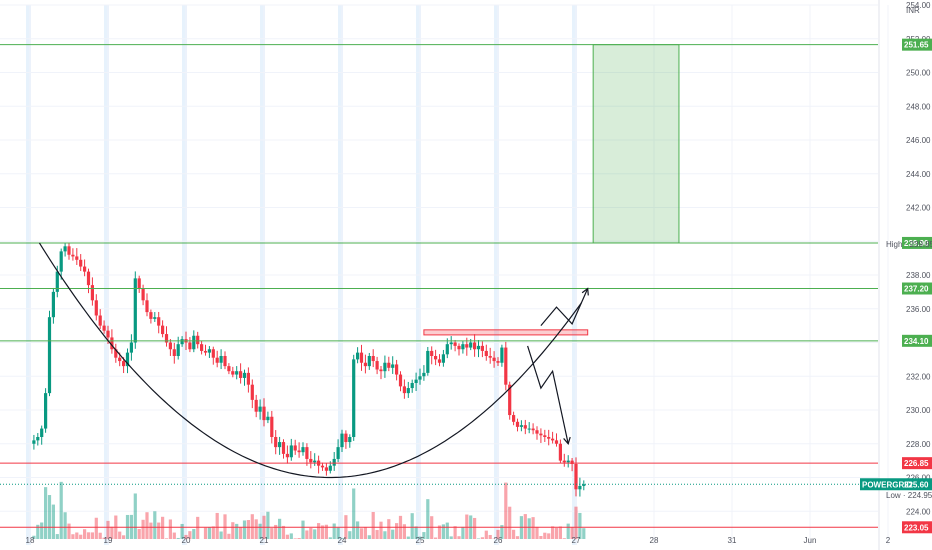 The image size is (932, 550). I want to click on y-tick-label: 238.00, so click(918, 275).